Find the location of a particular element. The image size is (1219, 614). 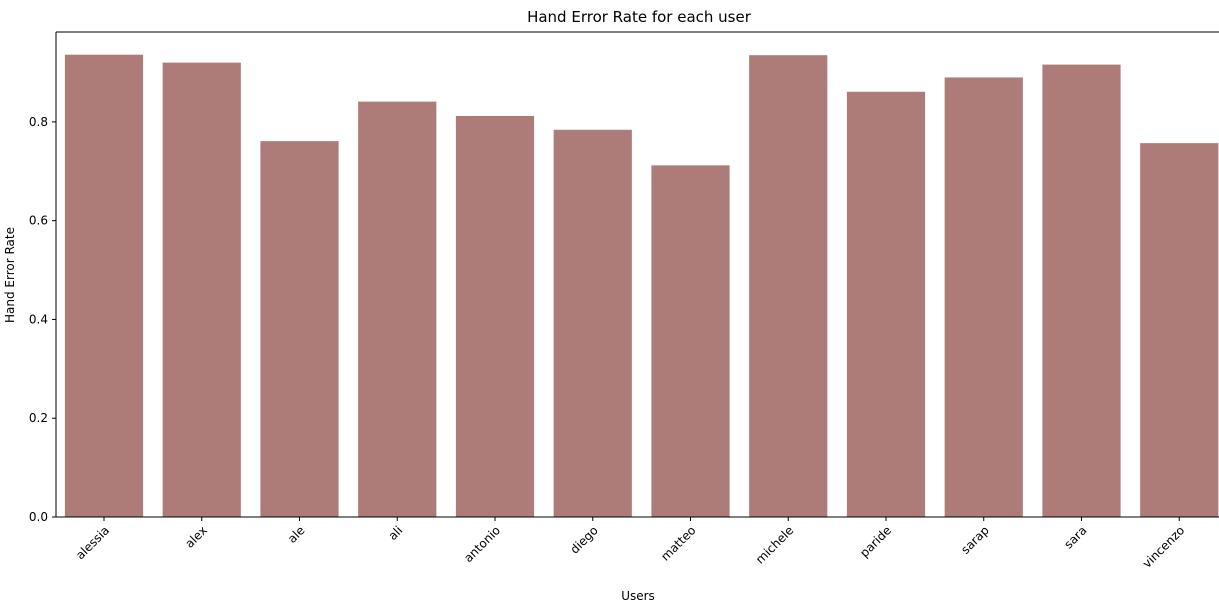

bar-alex is located at coordinates (201, 290).